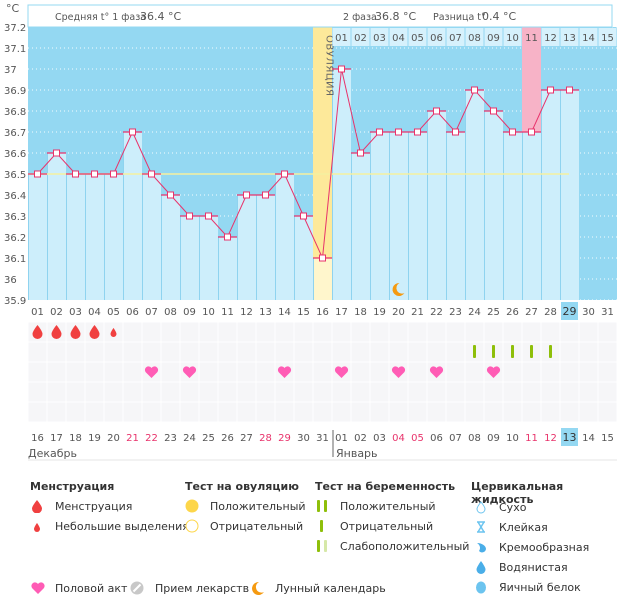 This screenshot has width=626, height=598. Describe the element at coordinates (81, 506) in the screenshot. I see `legend-menstruation: Менструация` at that location.